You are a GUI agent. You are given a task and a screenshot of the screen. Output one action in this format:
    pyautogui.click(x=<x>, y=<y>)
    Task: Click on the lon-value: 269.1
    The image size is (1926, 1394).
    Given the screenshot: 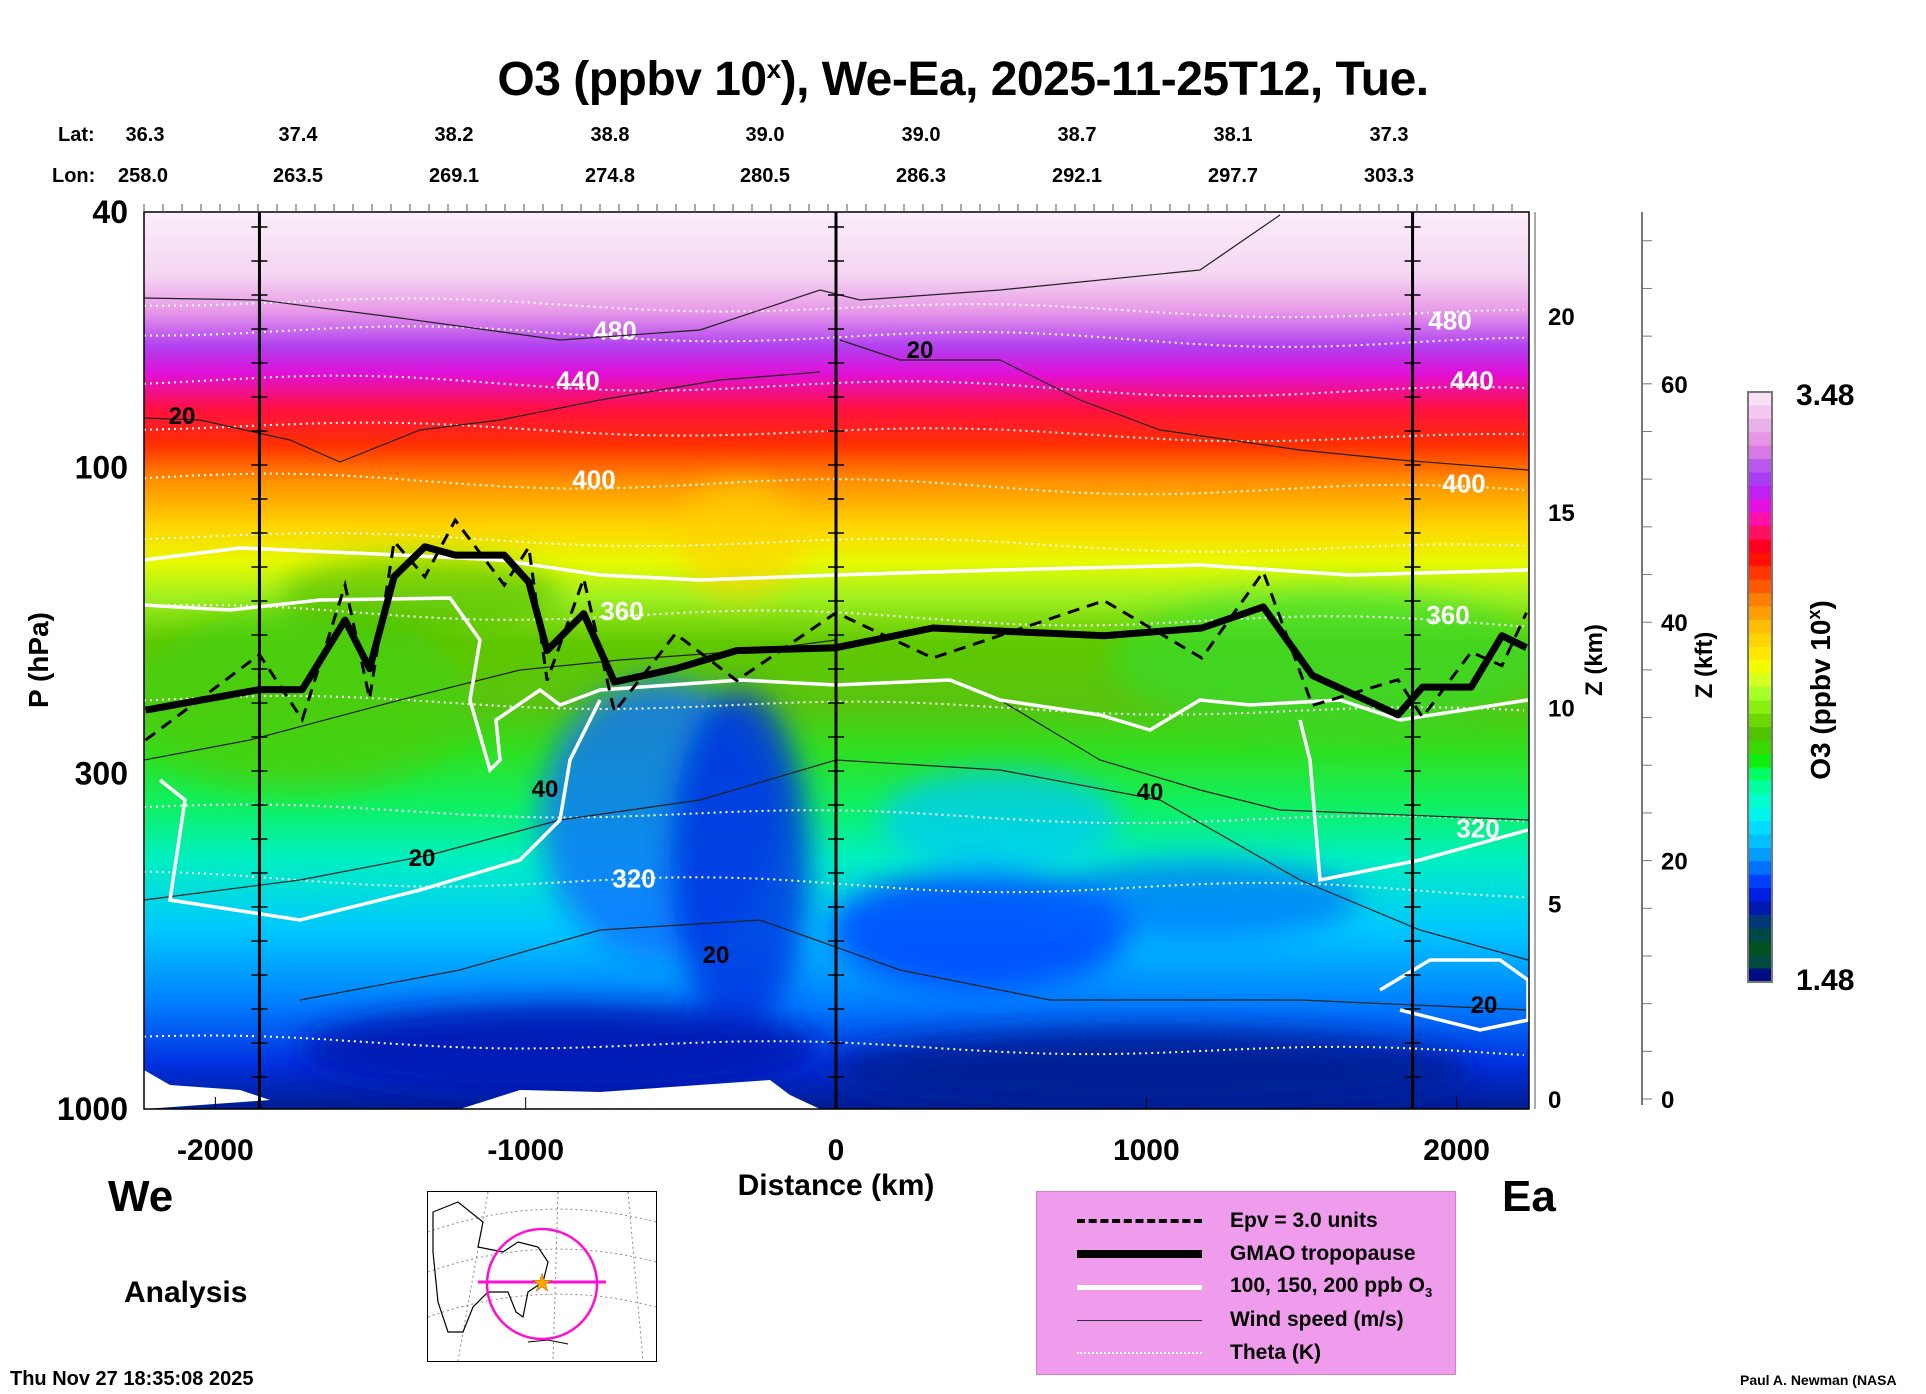 What is the action you would take?
    pyautogui.click(x=454, y=176)
    